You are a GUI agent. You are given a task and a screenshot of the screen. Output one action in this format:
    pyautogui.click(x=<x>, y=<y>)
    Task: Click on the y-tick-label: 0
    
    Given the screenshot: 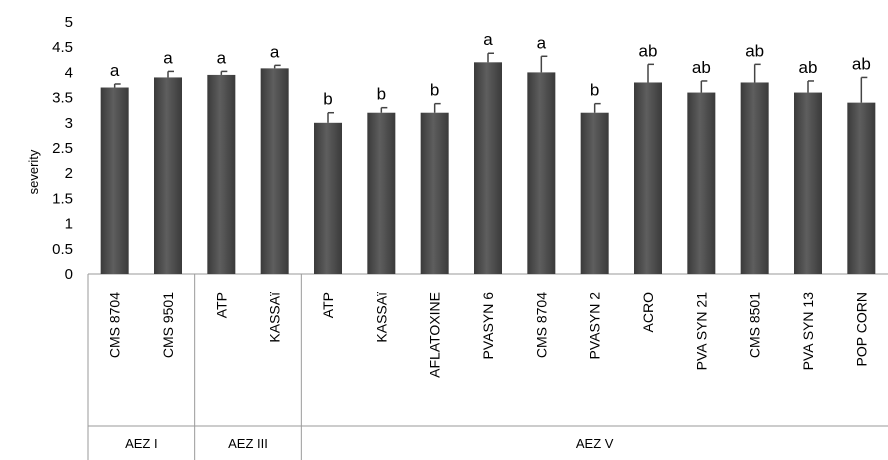 What is the action you would take?
    pyautogui.click(x=69, y=274)
    